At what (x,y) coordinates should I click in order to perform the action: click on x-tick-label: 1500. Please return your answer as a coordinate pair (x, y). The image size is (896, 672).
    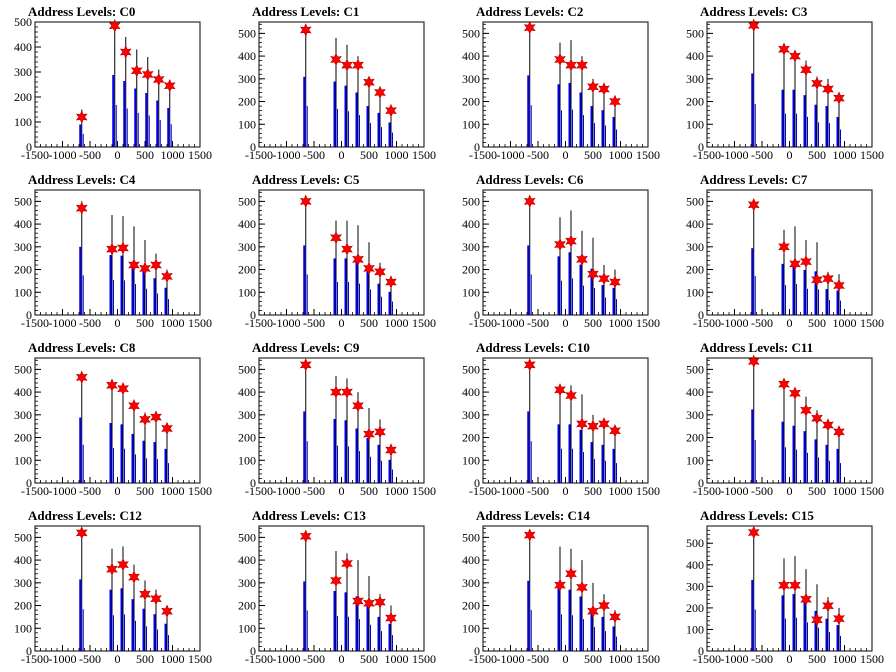
    Looking at the image, I should click on (424, 659).